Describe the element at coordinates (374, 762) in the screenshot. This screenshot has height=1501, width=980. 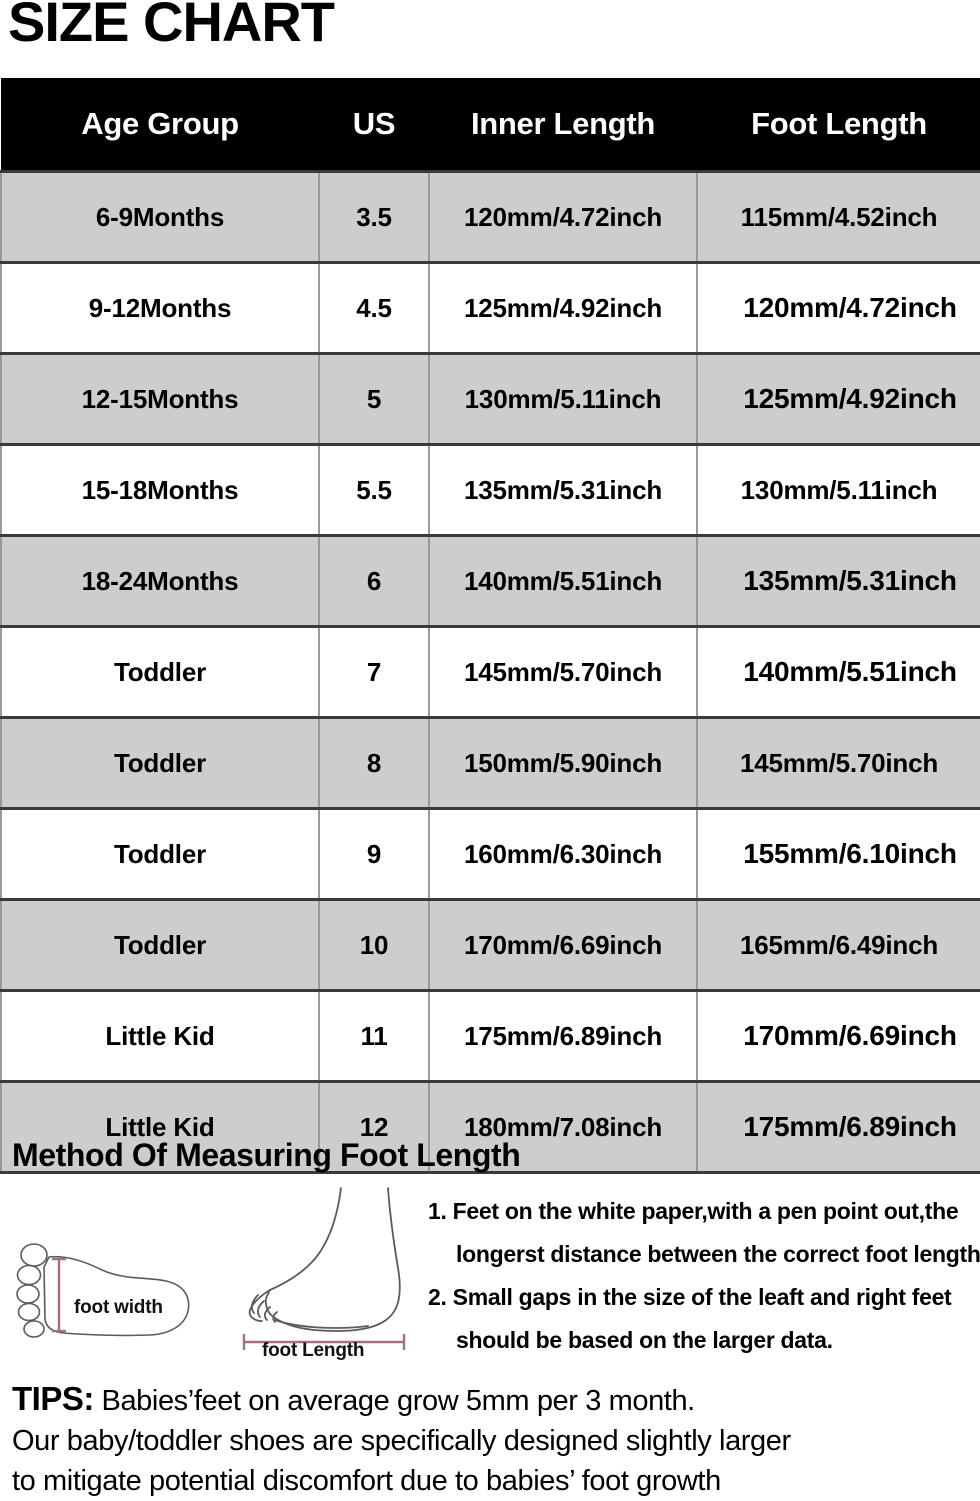
I see `cell-us: 8` at that location.